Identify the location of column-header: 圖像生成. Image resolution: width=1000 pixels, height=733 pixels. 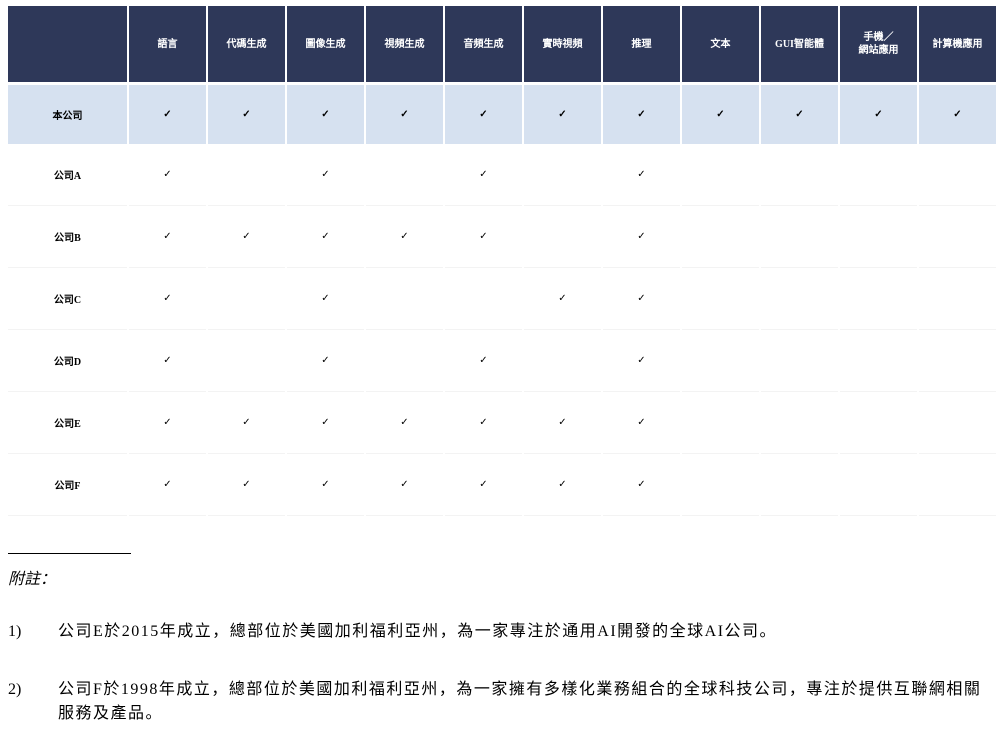
(325, 44).